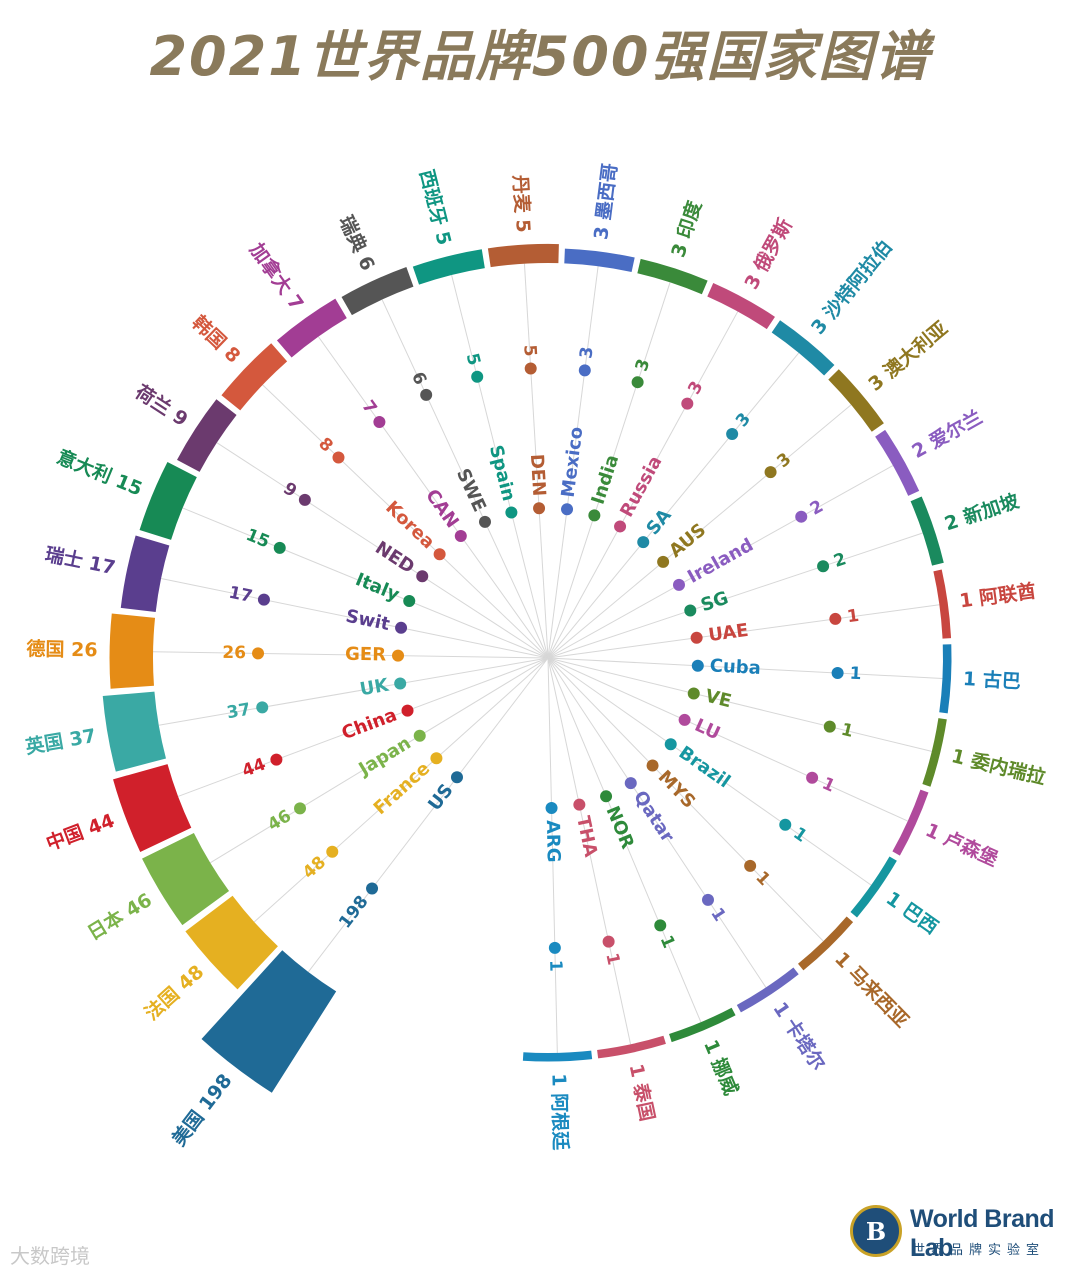 The height and width of the screenshot is (1277, 1080). I want to click on bar-US, so click(269, 1021).